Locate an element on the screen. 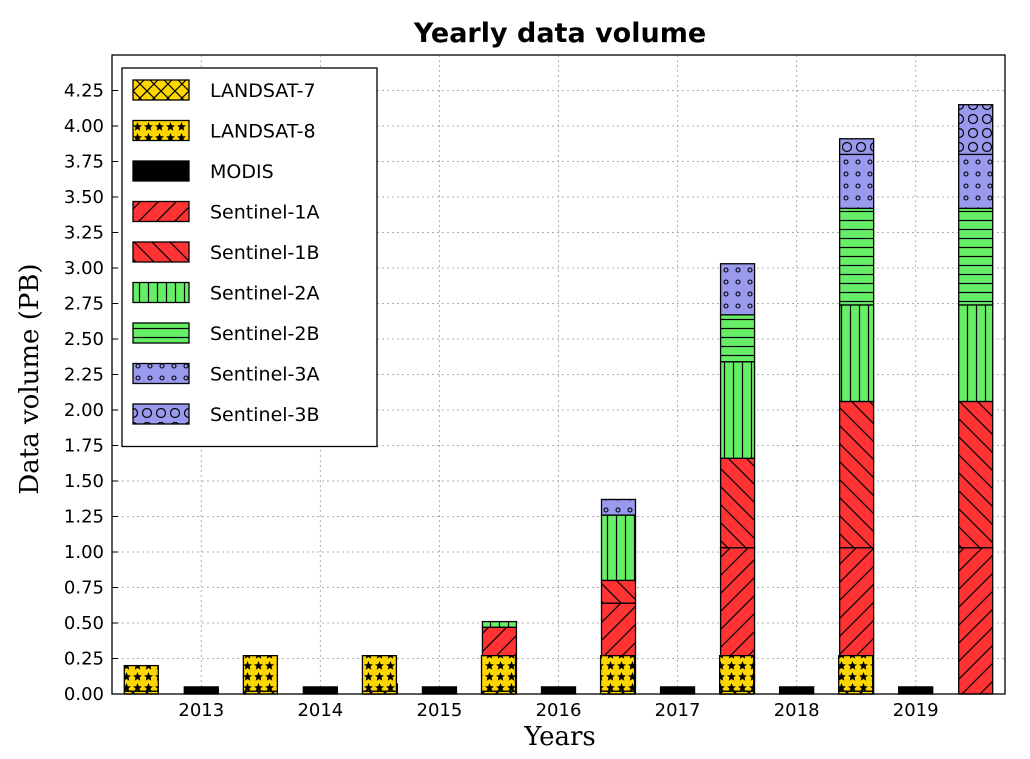 The image size is (1030, 759). y-tick-label: 4.25 is located at coordinates (84, 91).